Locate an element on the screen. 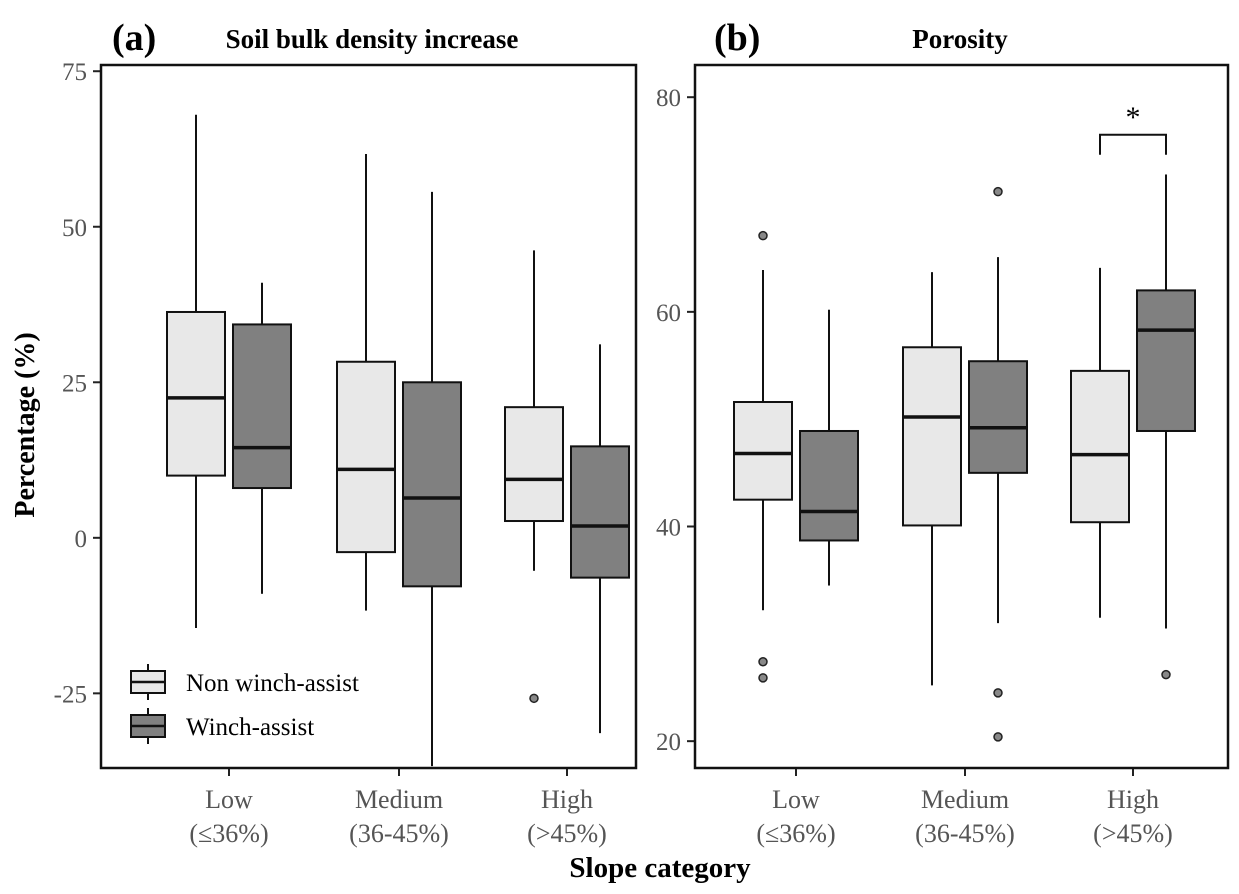 The height and width of the screenshot is (894, 1239). y-tick-label: 20 is located at coordinates (668, 742).